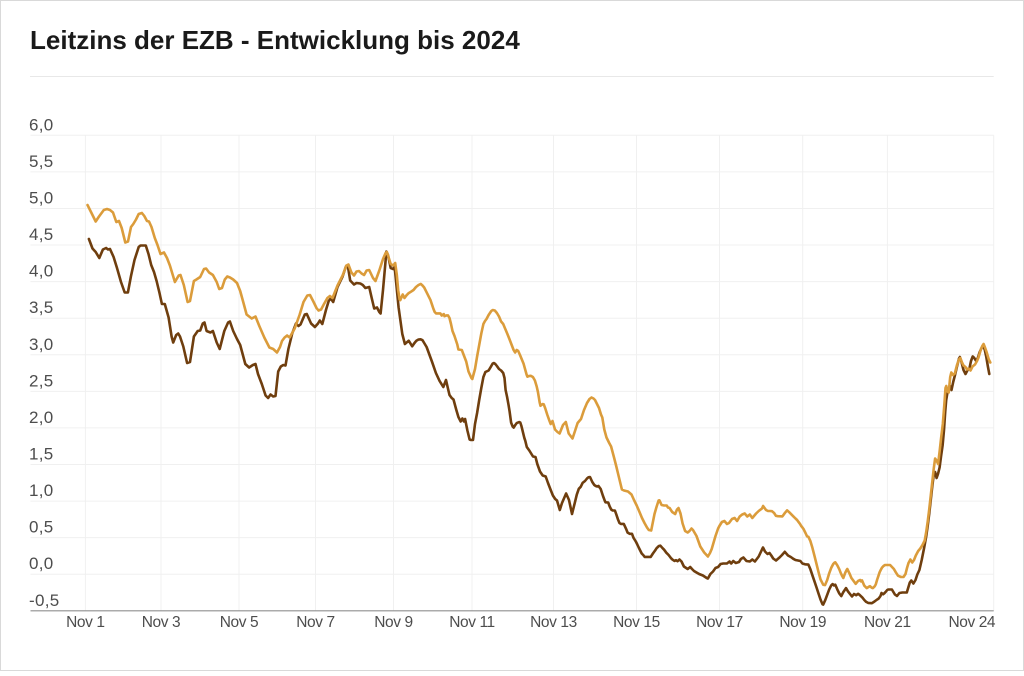  I want to click on svg-text: -0,5, so click(44, 600).